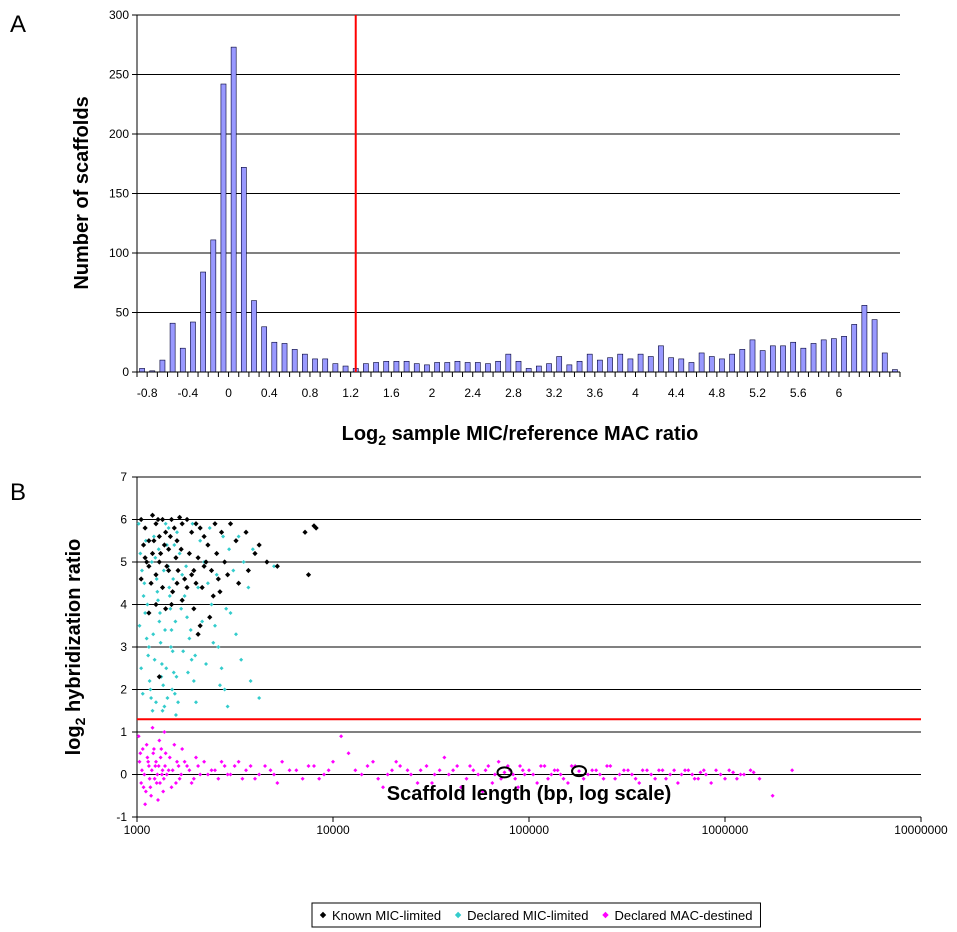  Describe the element at coordinates (74, 628) in the screenshot. I see `panel-b-y-axis-title-suffix: hybridization ratio` at that location.